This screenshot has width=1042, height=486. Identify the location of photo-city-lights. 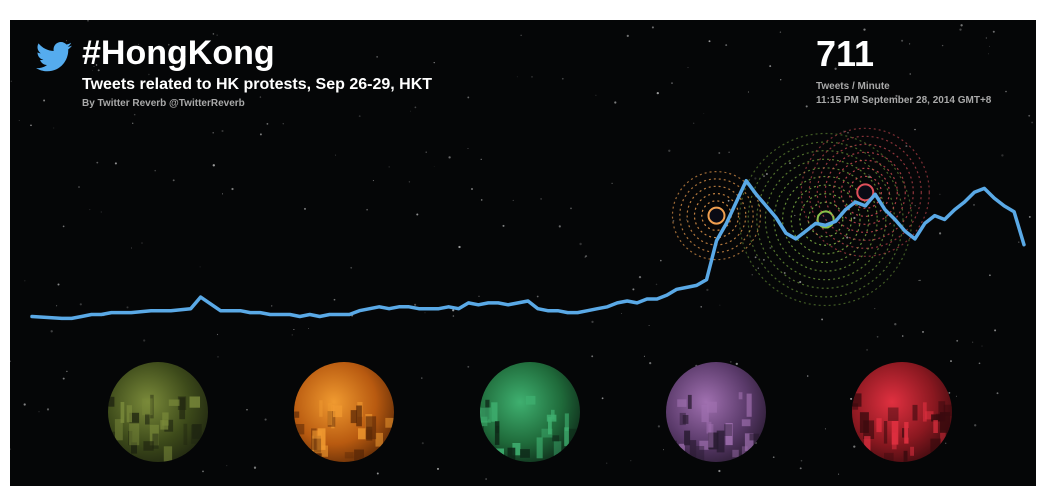
(530, 412).